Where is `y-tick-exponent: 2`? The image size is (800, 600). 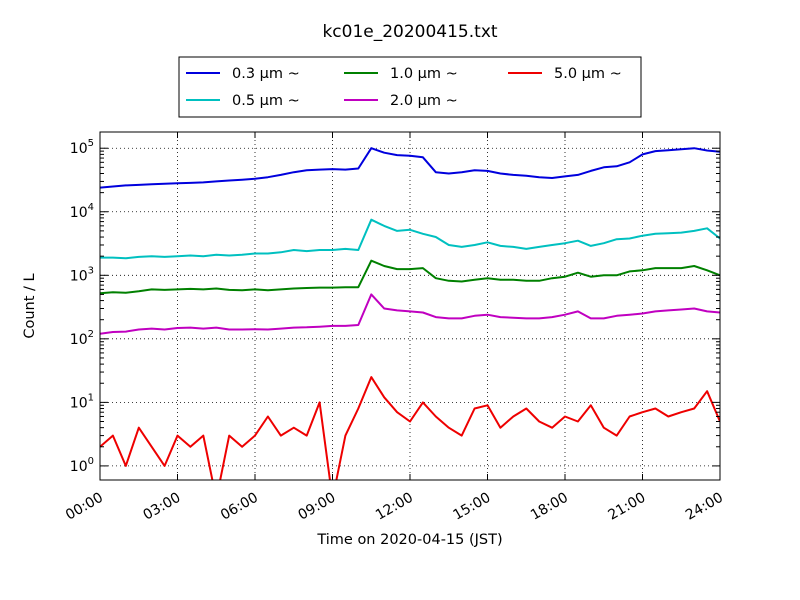
y-tick-exponent: 2 is located at coordinates (91, 334).